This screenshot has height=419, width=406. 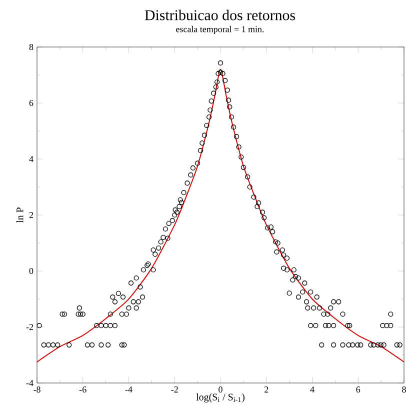 What do you see at coordinates (312, 389) in the screenshot?
I see `x-tick-label: 4` at bounding box center [312, 389].